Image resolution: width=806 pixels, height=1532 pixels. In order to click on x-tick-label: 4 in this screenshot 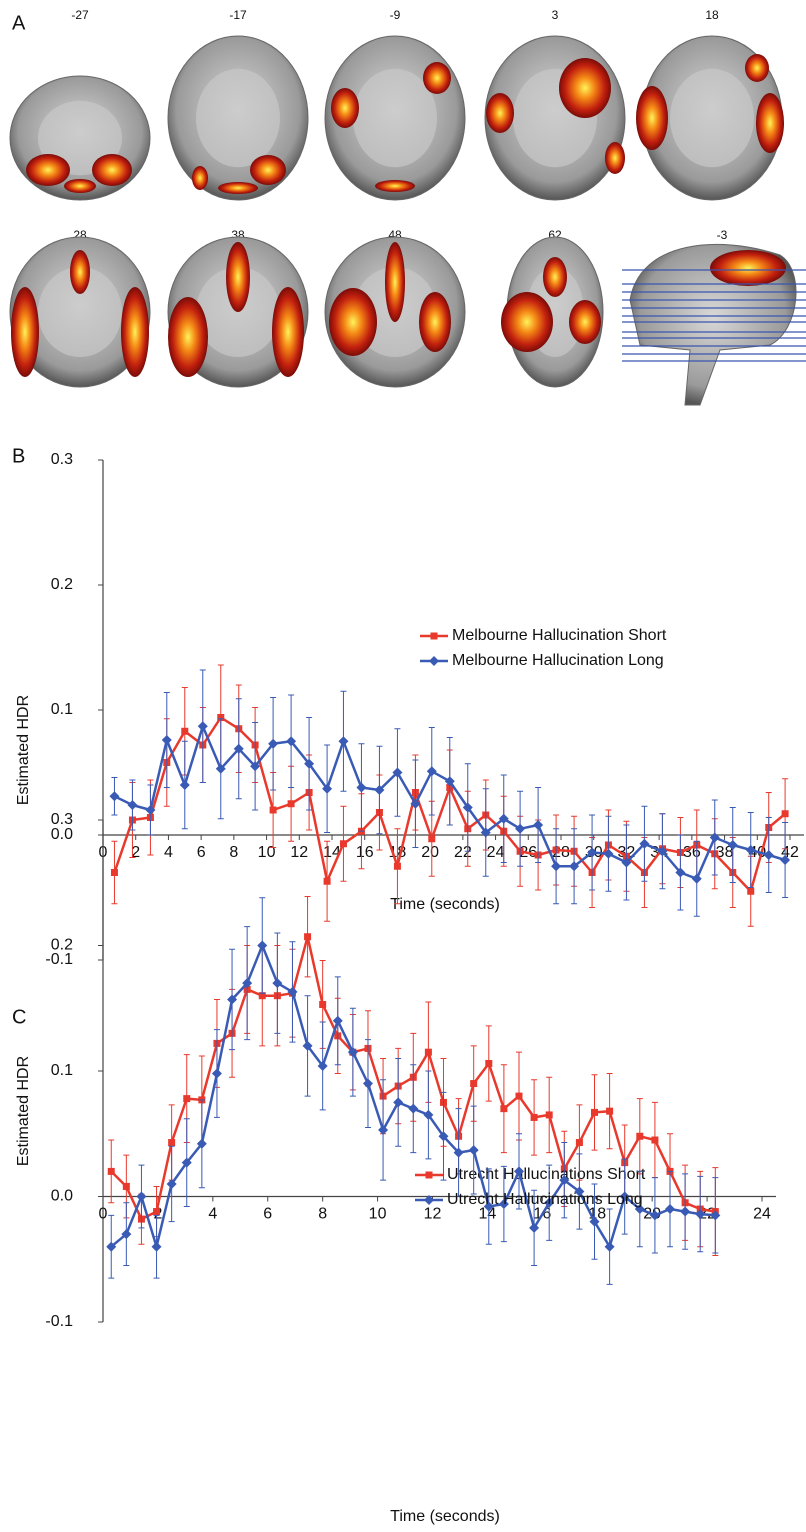, I will do `click(168, 852)`.